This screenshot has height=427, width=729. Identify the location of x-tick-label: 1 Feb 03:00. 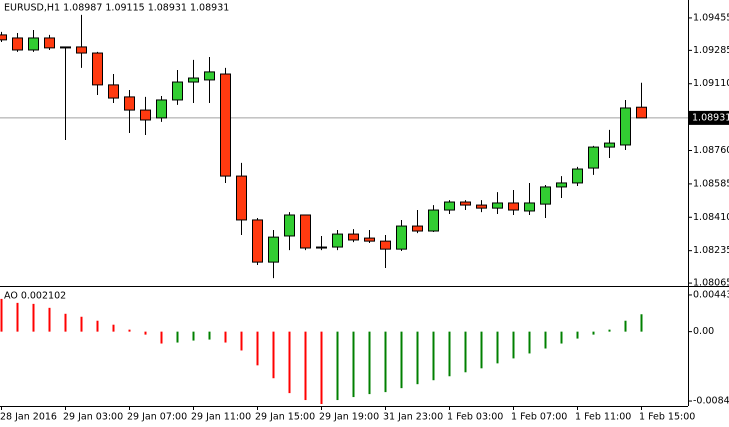
(475, 417).